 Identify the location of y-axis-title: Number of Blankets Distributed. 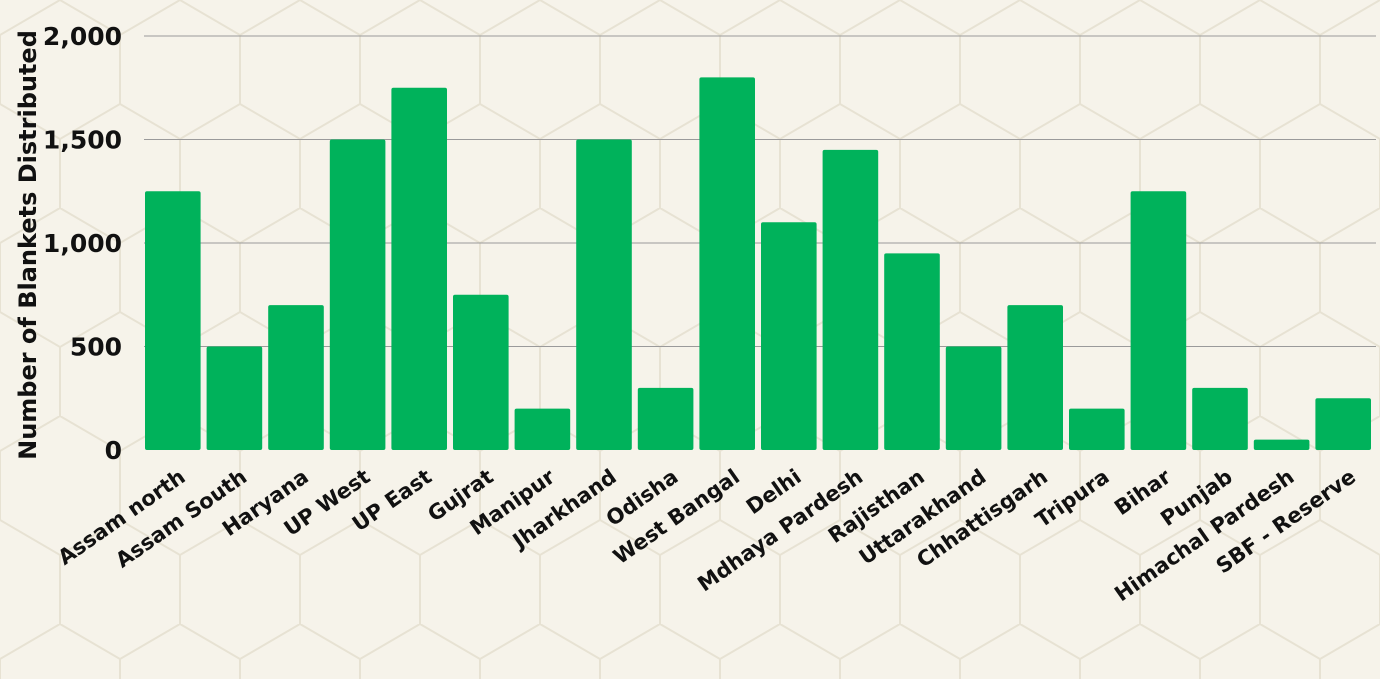
(28, 245).